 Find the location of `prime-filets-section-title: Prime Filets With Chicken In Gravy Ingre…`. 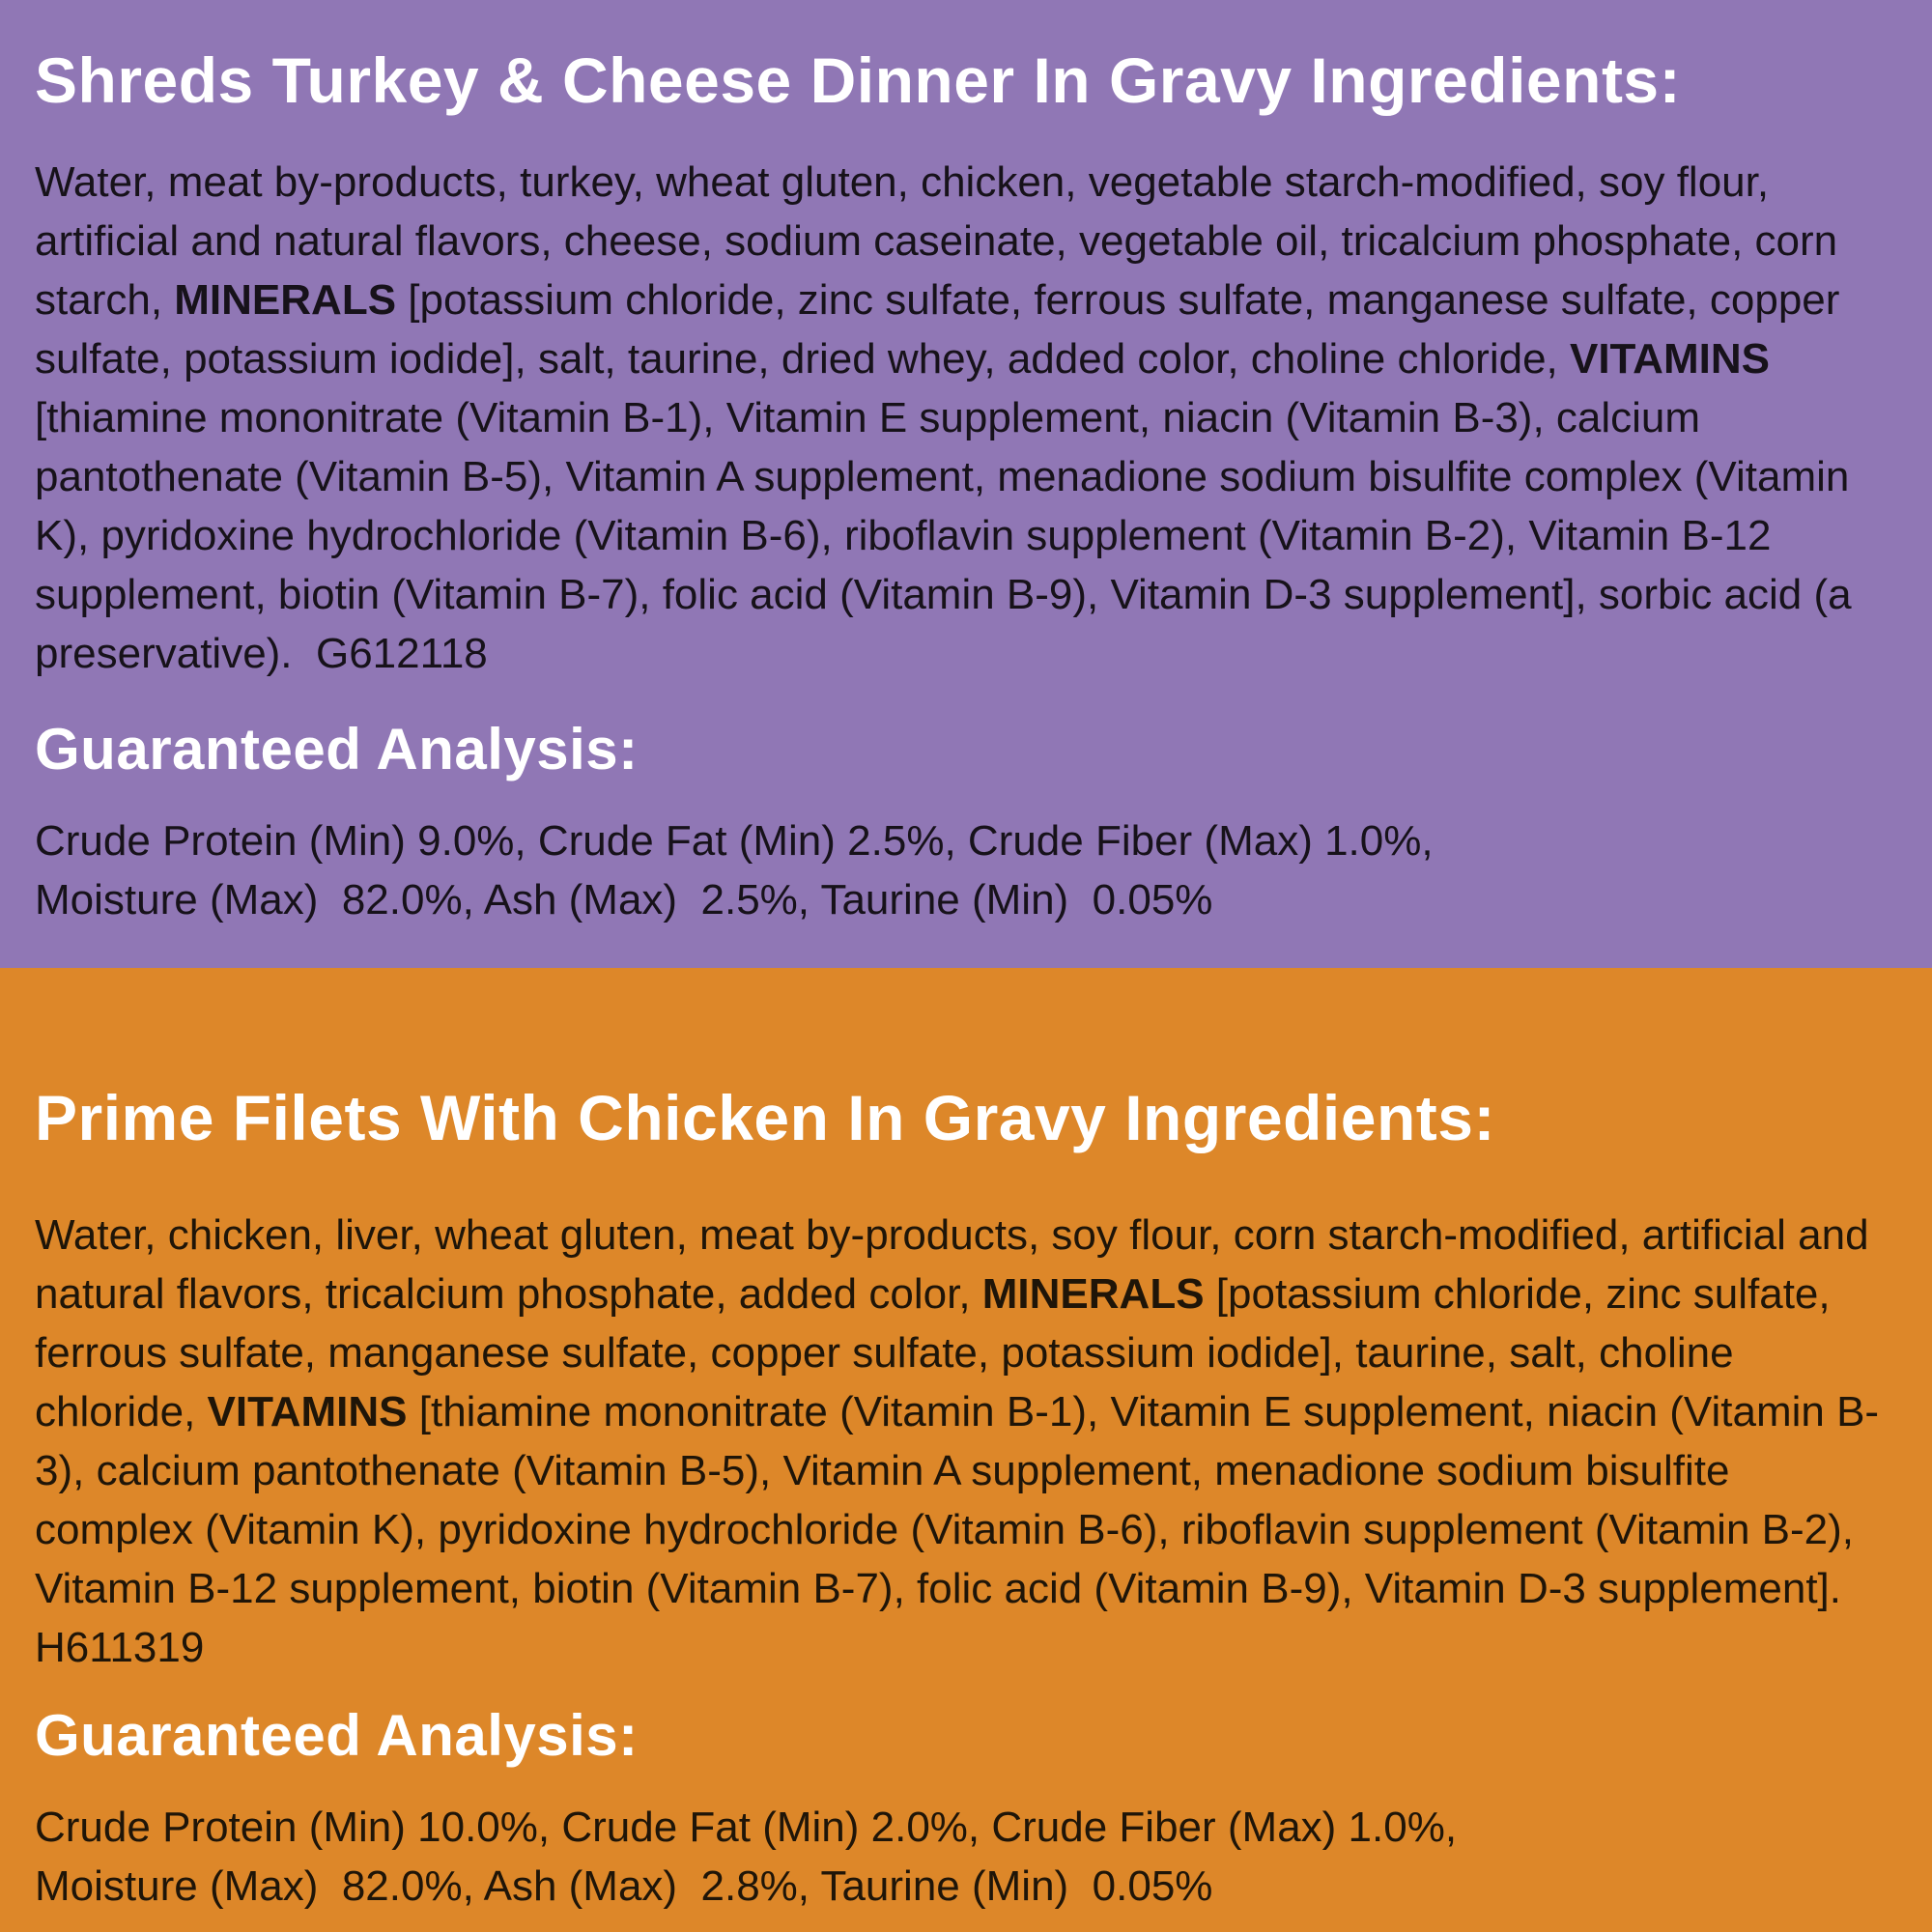

prime-filets-section-title: Prime Filets With Chicken In Gravy Ingre… is located at coordinates (765, 1117).